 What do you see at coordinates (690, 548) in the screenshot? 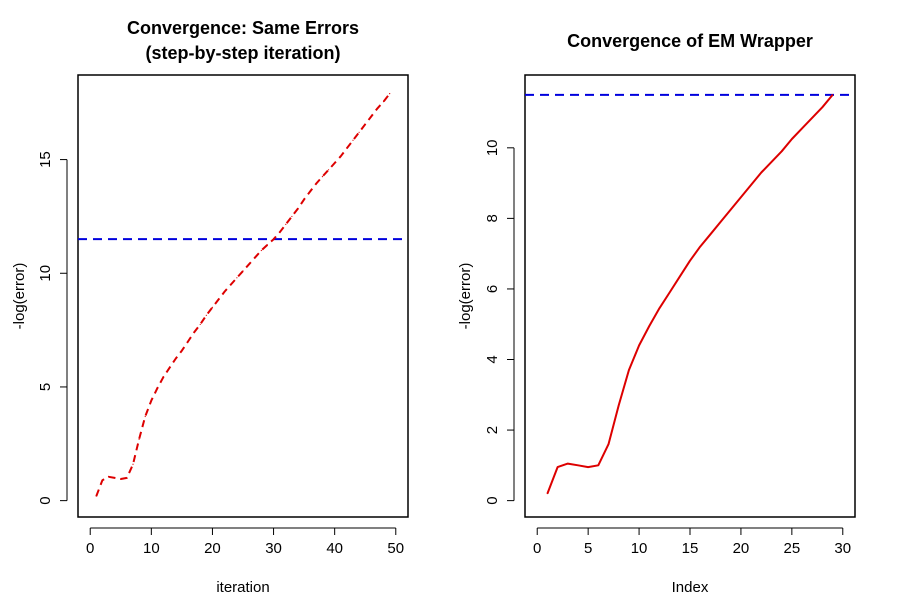
I see `x-tick-label: 15` at bounding box center [690, 548].